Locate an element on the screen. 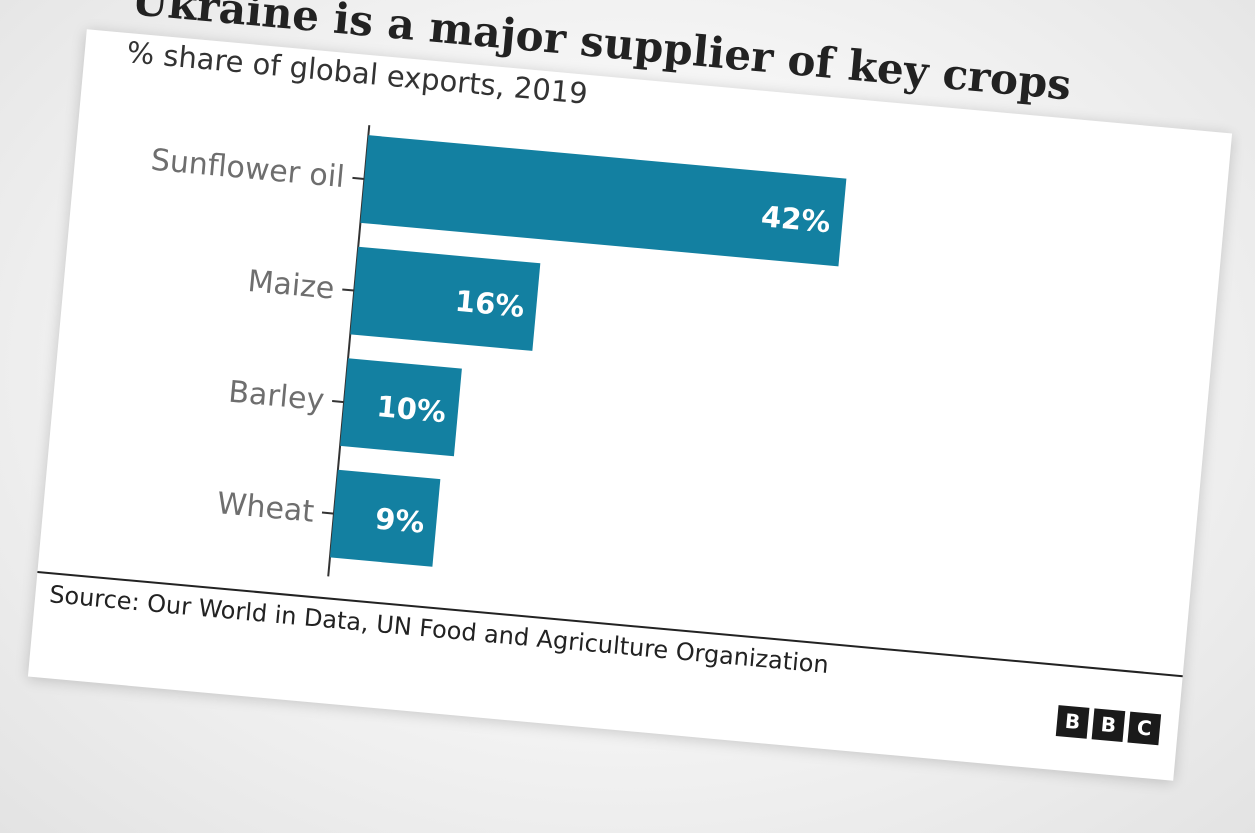  category-label: Maize is located at coordinates (291, 285).